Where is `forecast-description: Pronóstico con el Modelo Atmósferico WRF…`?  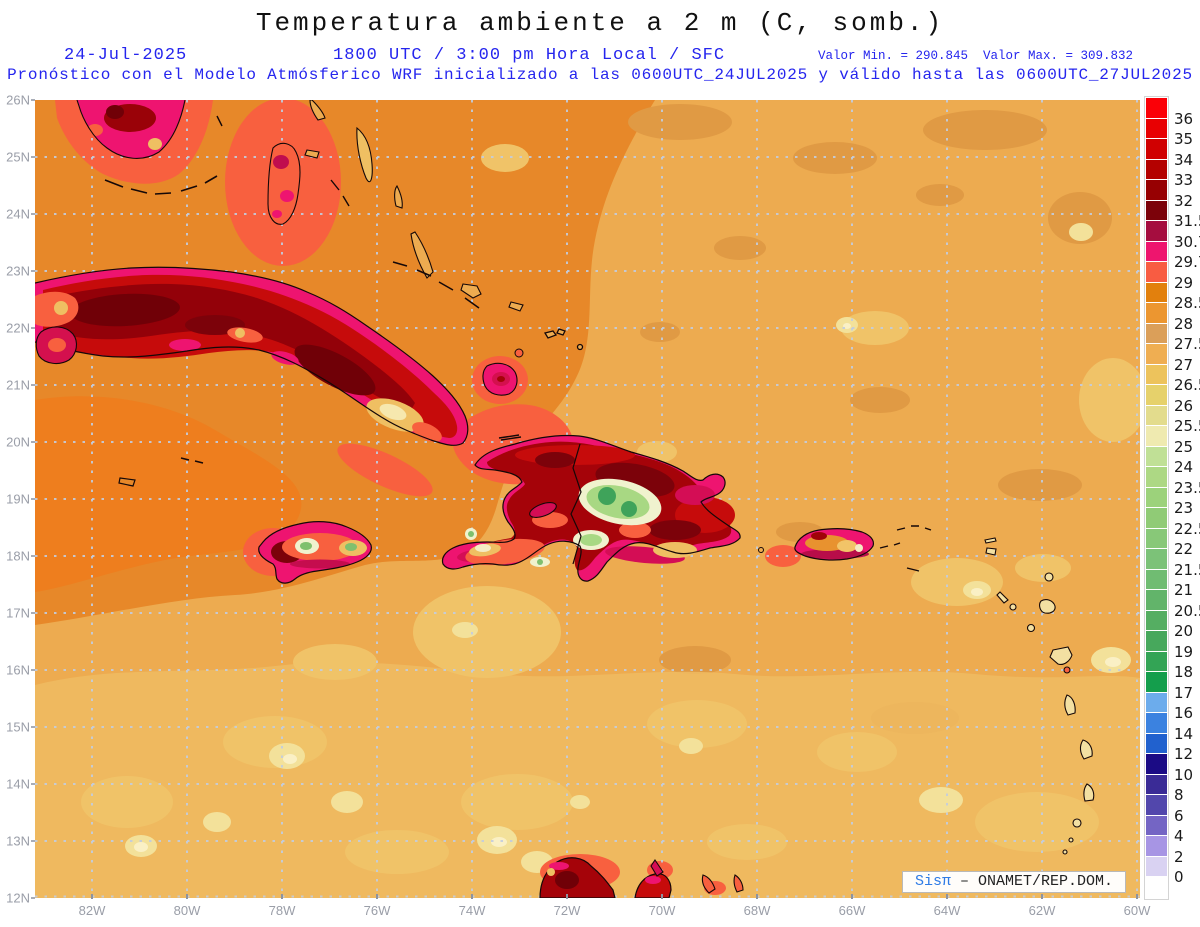
forecast-description: Pronóstico con el Modelo Atmósferico WRF… is located at coordinates (600, 75).